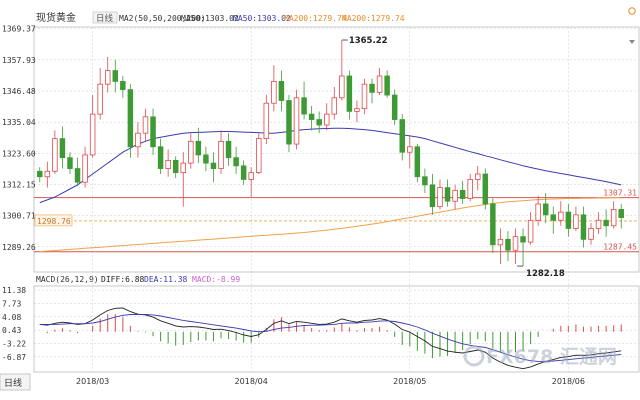  I want to click on price-tick-label: 1346.48, so click(19, 91).